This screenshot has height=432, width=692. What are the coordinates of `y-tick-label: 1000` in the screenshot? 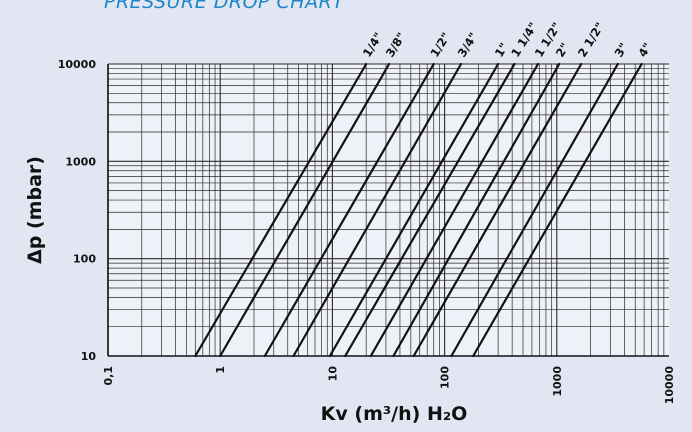 It's located at (80, 161).